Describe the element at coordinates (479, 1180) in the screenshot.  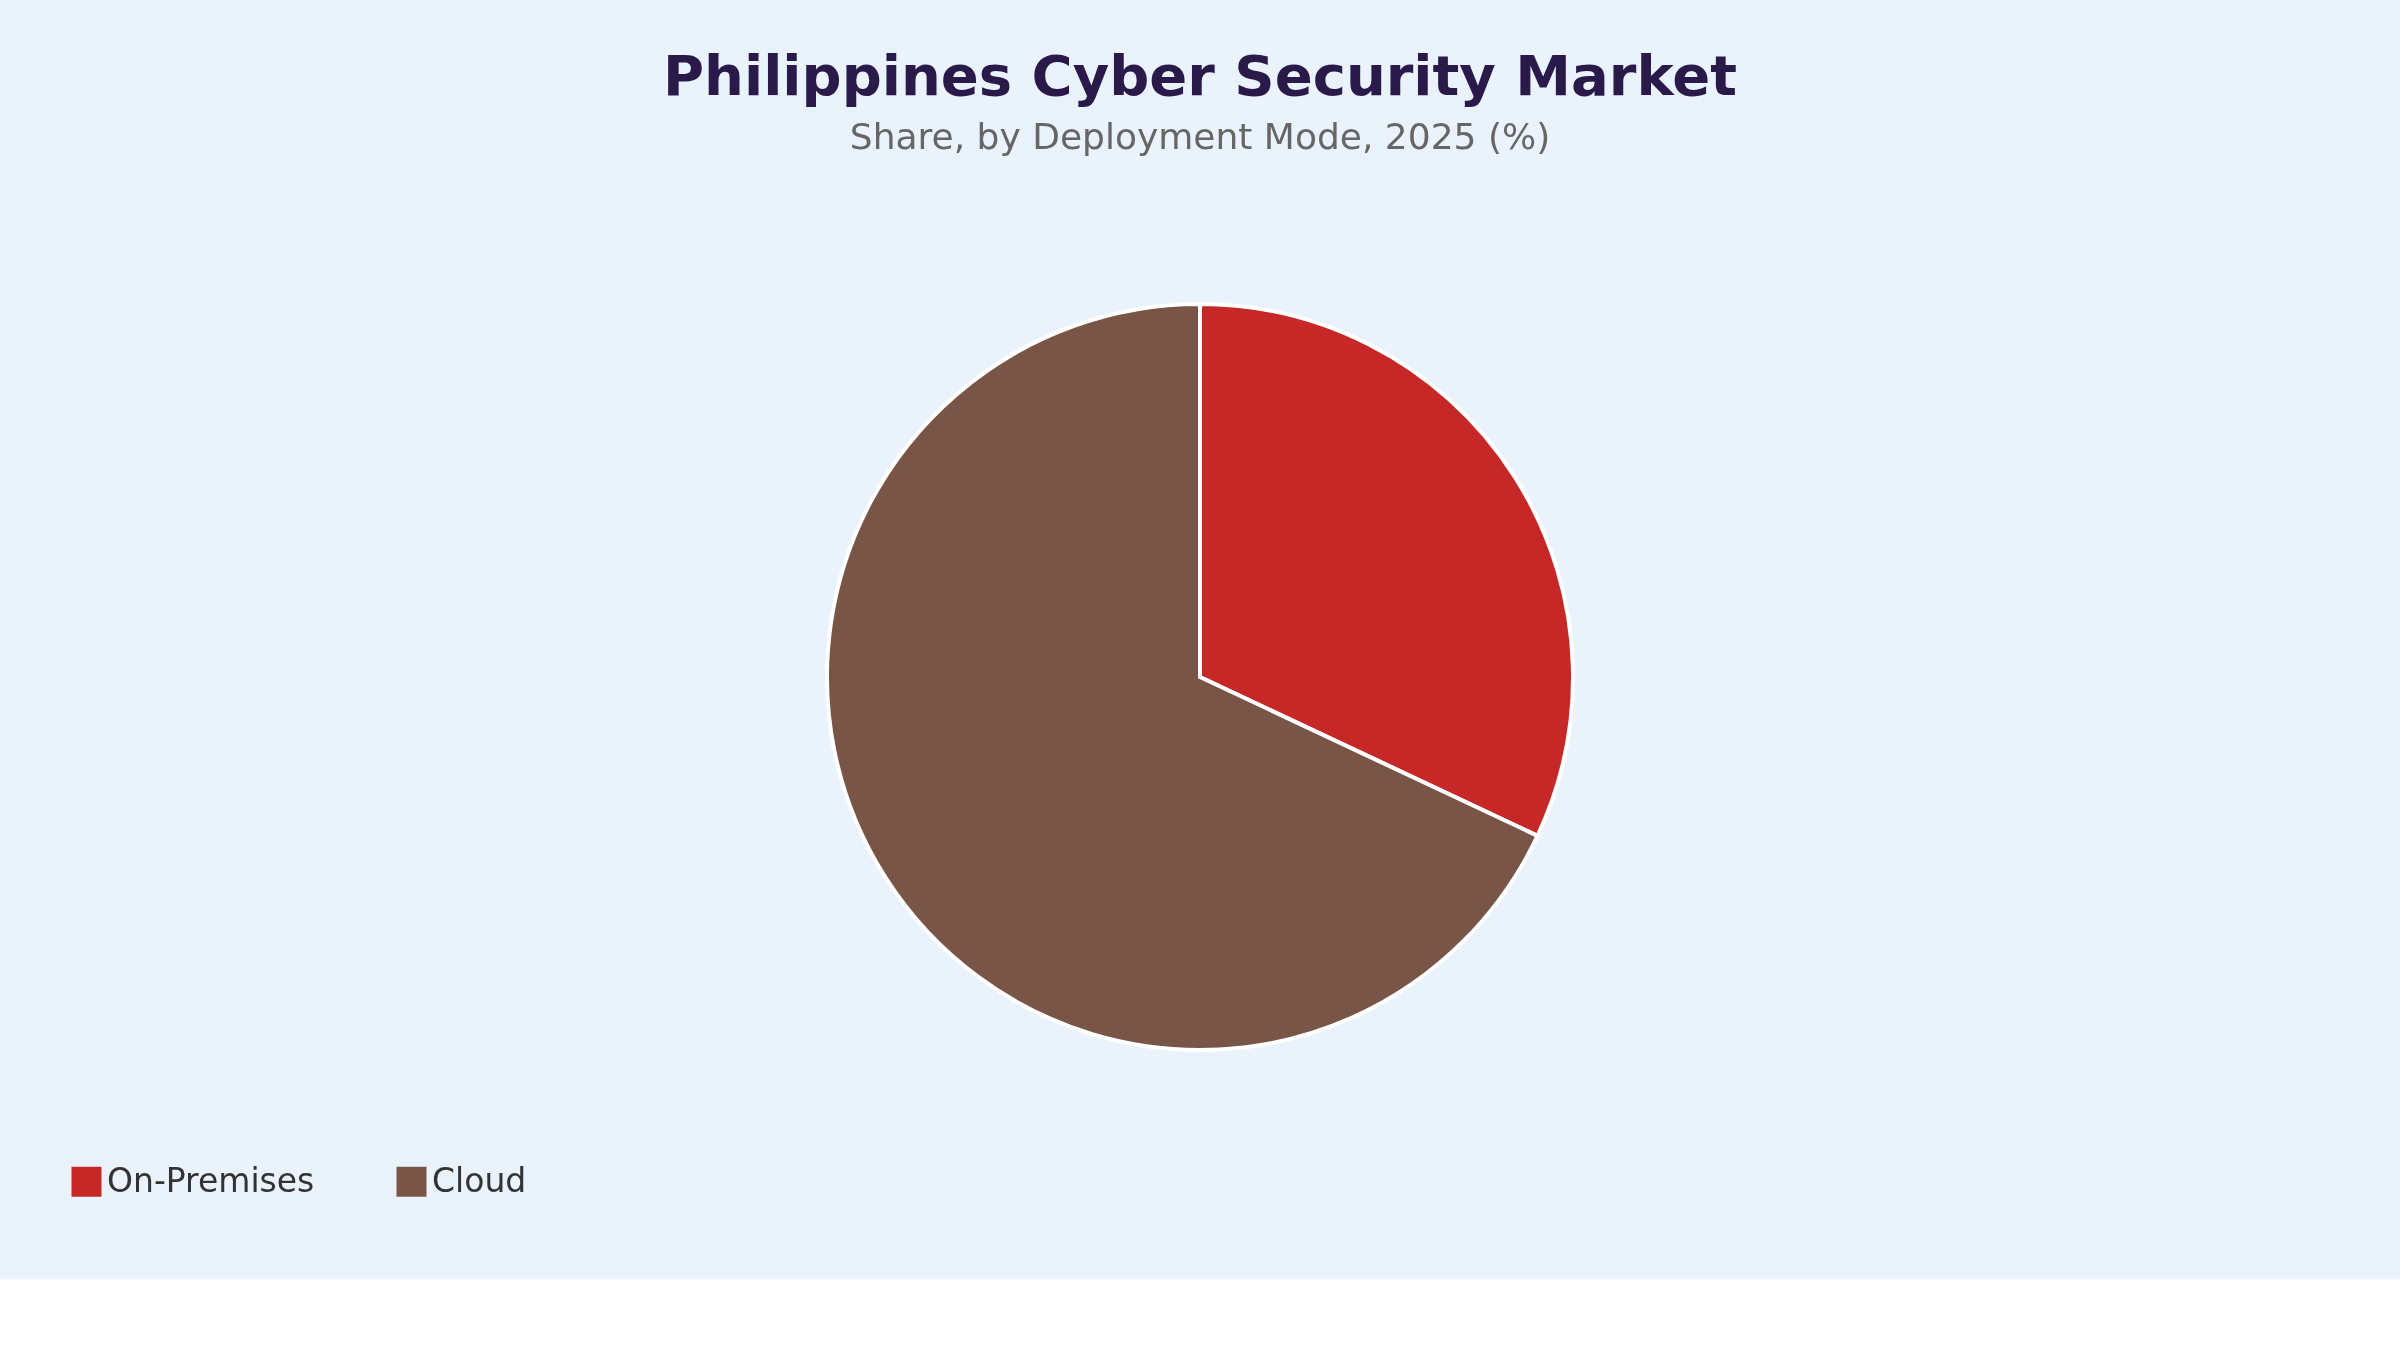
I see `legend-label: Cloud` at that location.